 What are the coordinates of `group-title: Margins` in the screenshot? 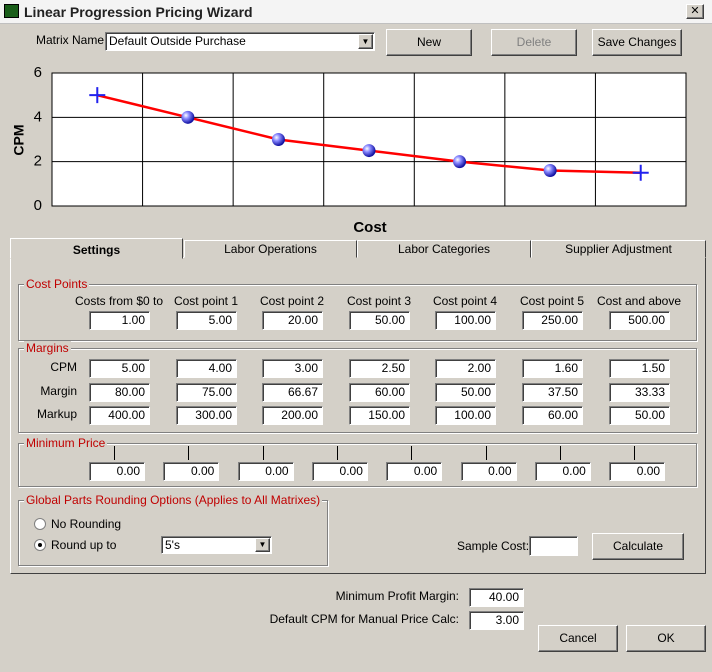 It's located at (47, 348).